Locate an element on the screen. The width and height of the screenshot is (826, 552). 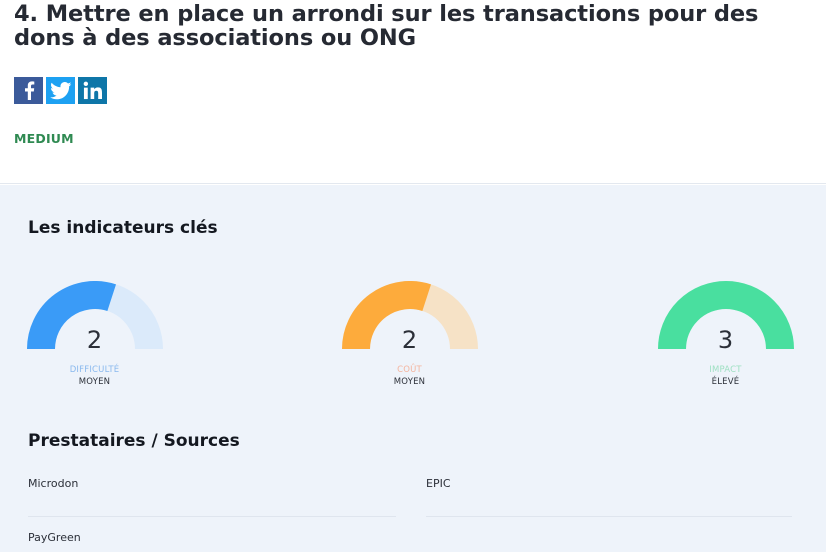
twitter-share-button is located at coordinates (60, 90).